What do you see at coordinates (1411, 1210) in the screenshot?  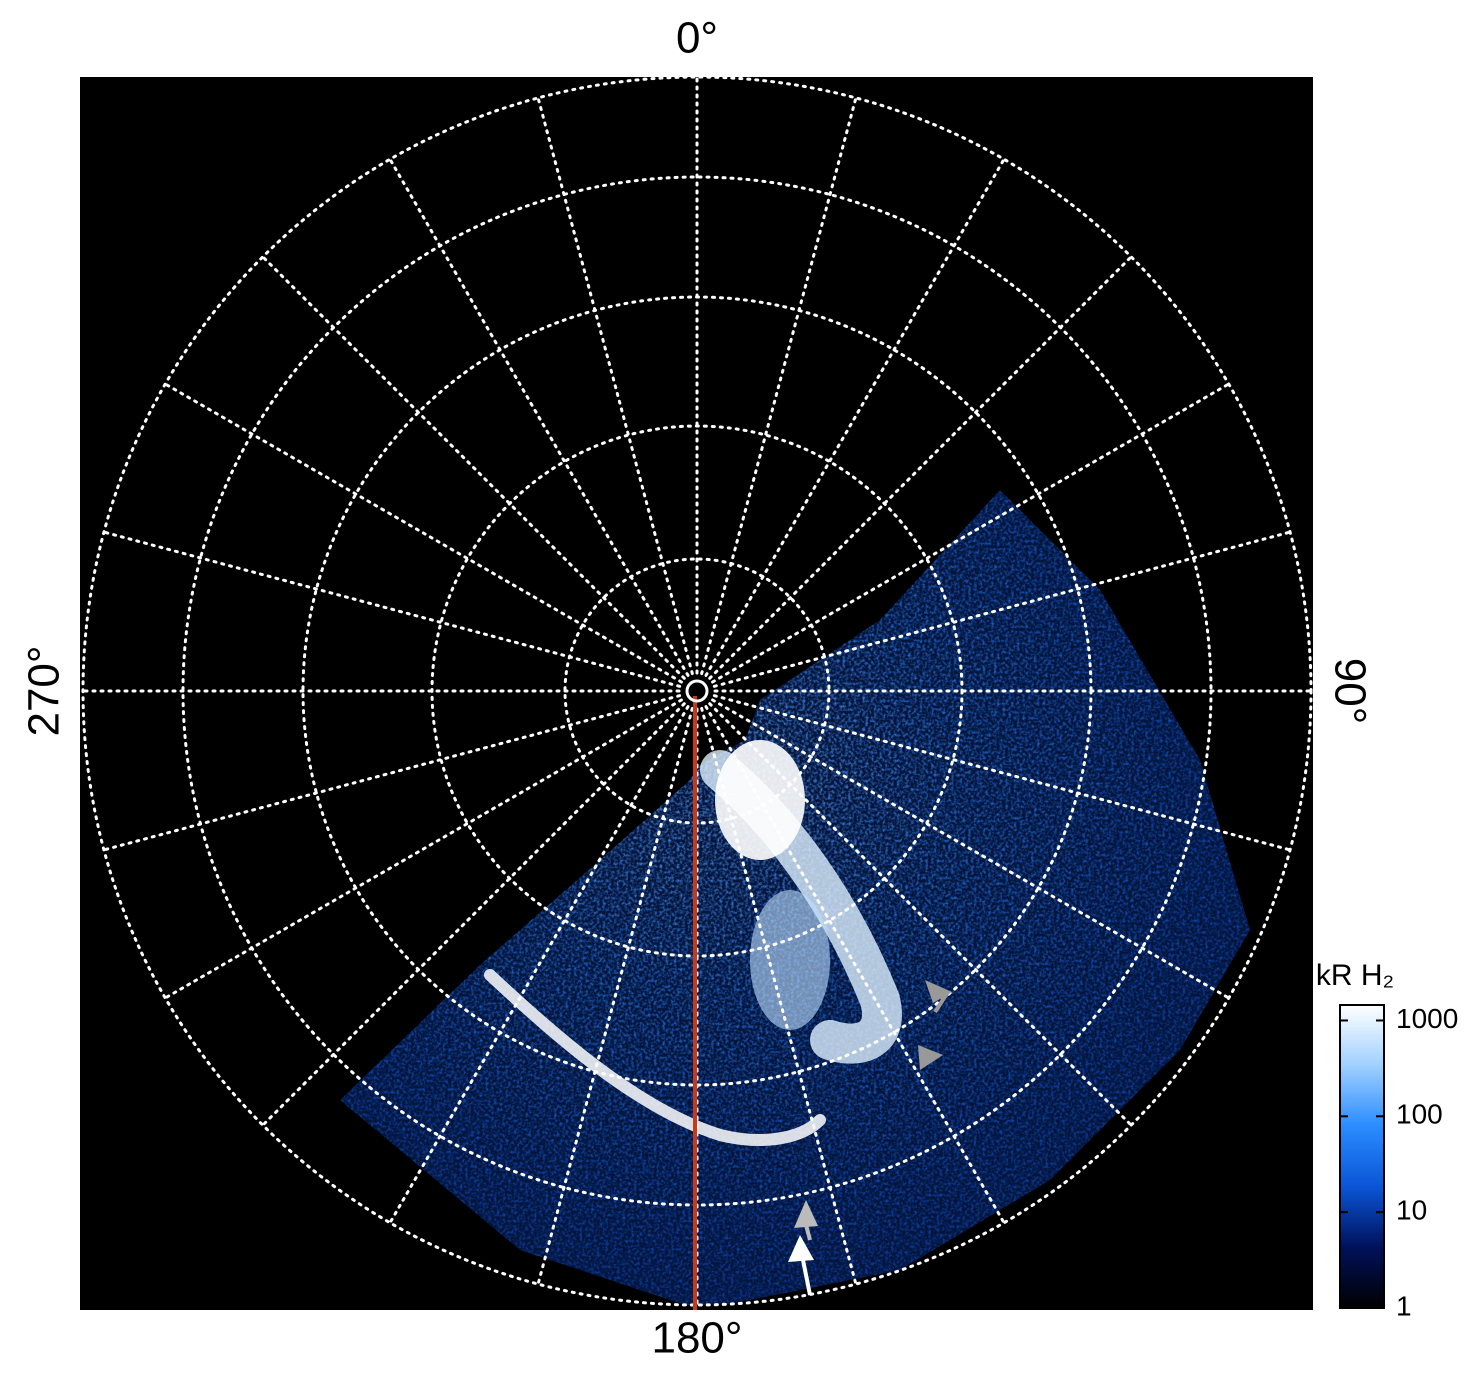 I see `colorbar-tick-label: 10` at bounding box center [1411, 1210].